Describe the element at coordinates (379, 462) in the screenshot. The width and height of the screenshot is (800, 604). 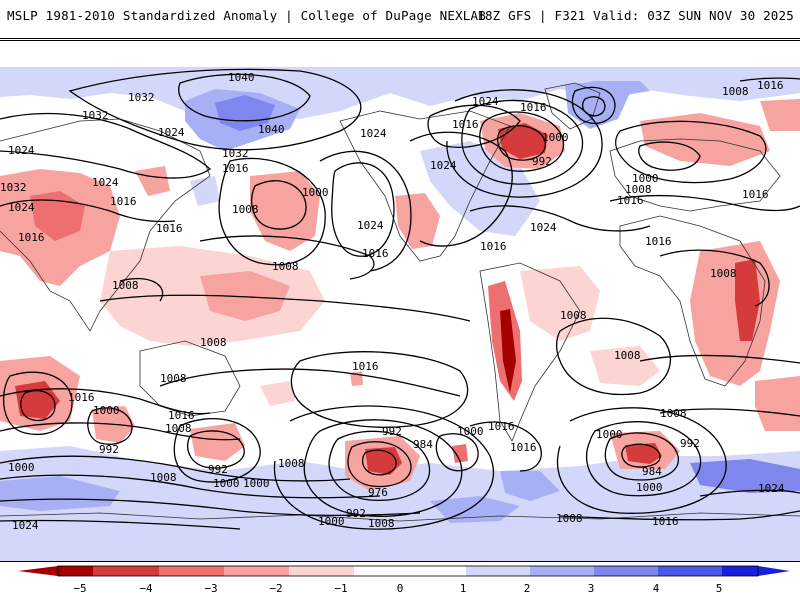
I see `isobar-976-pacific-low` at that location.